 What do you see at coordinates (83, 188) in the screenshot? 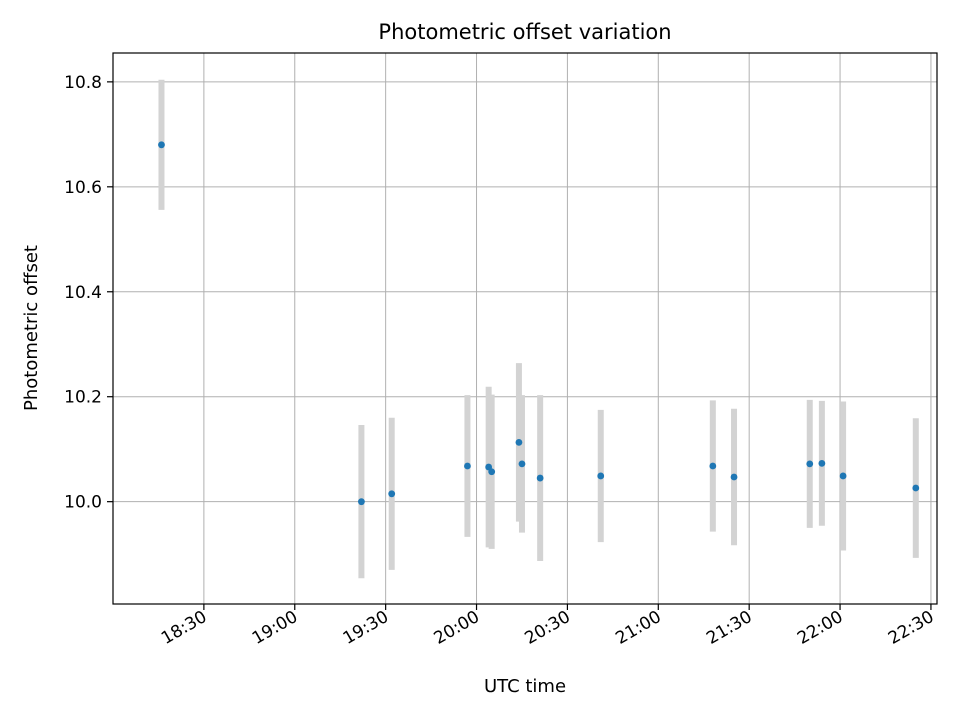
I see `y-tick-label: 10.6` at bounding box center [83, 188].